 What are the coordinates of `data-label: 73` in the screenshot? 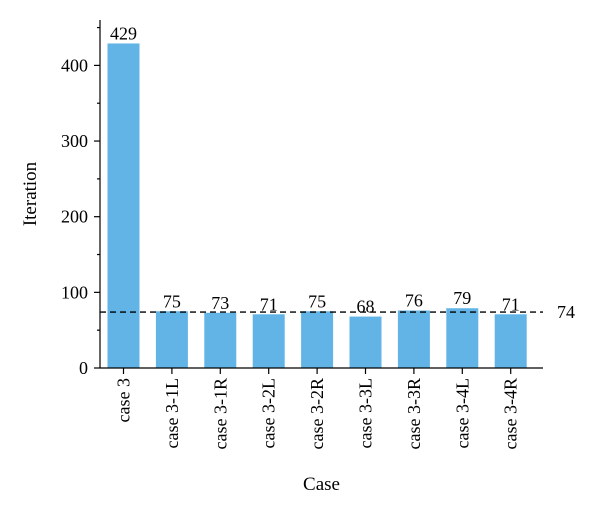 It's located at (220, 303).